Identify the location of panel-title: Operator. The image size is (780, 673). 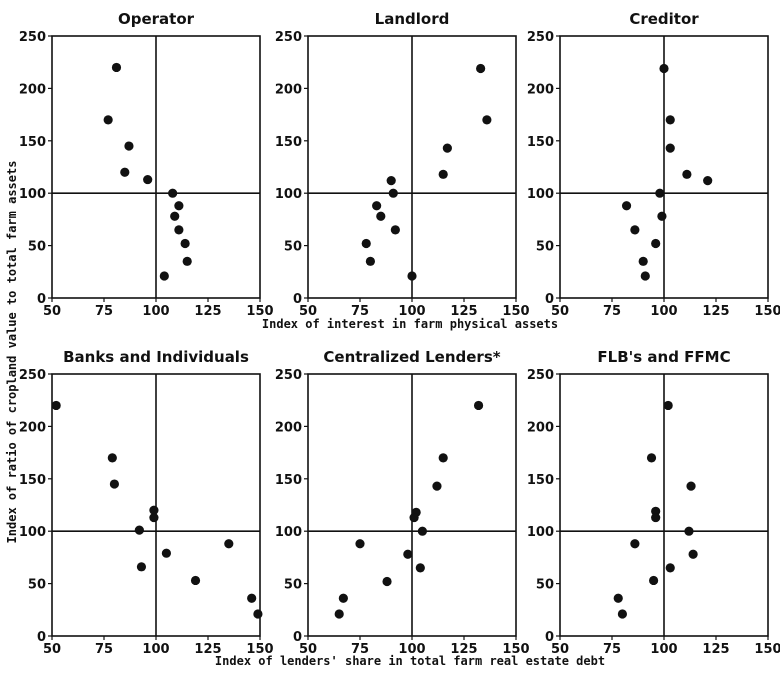
(156, 19).